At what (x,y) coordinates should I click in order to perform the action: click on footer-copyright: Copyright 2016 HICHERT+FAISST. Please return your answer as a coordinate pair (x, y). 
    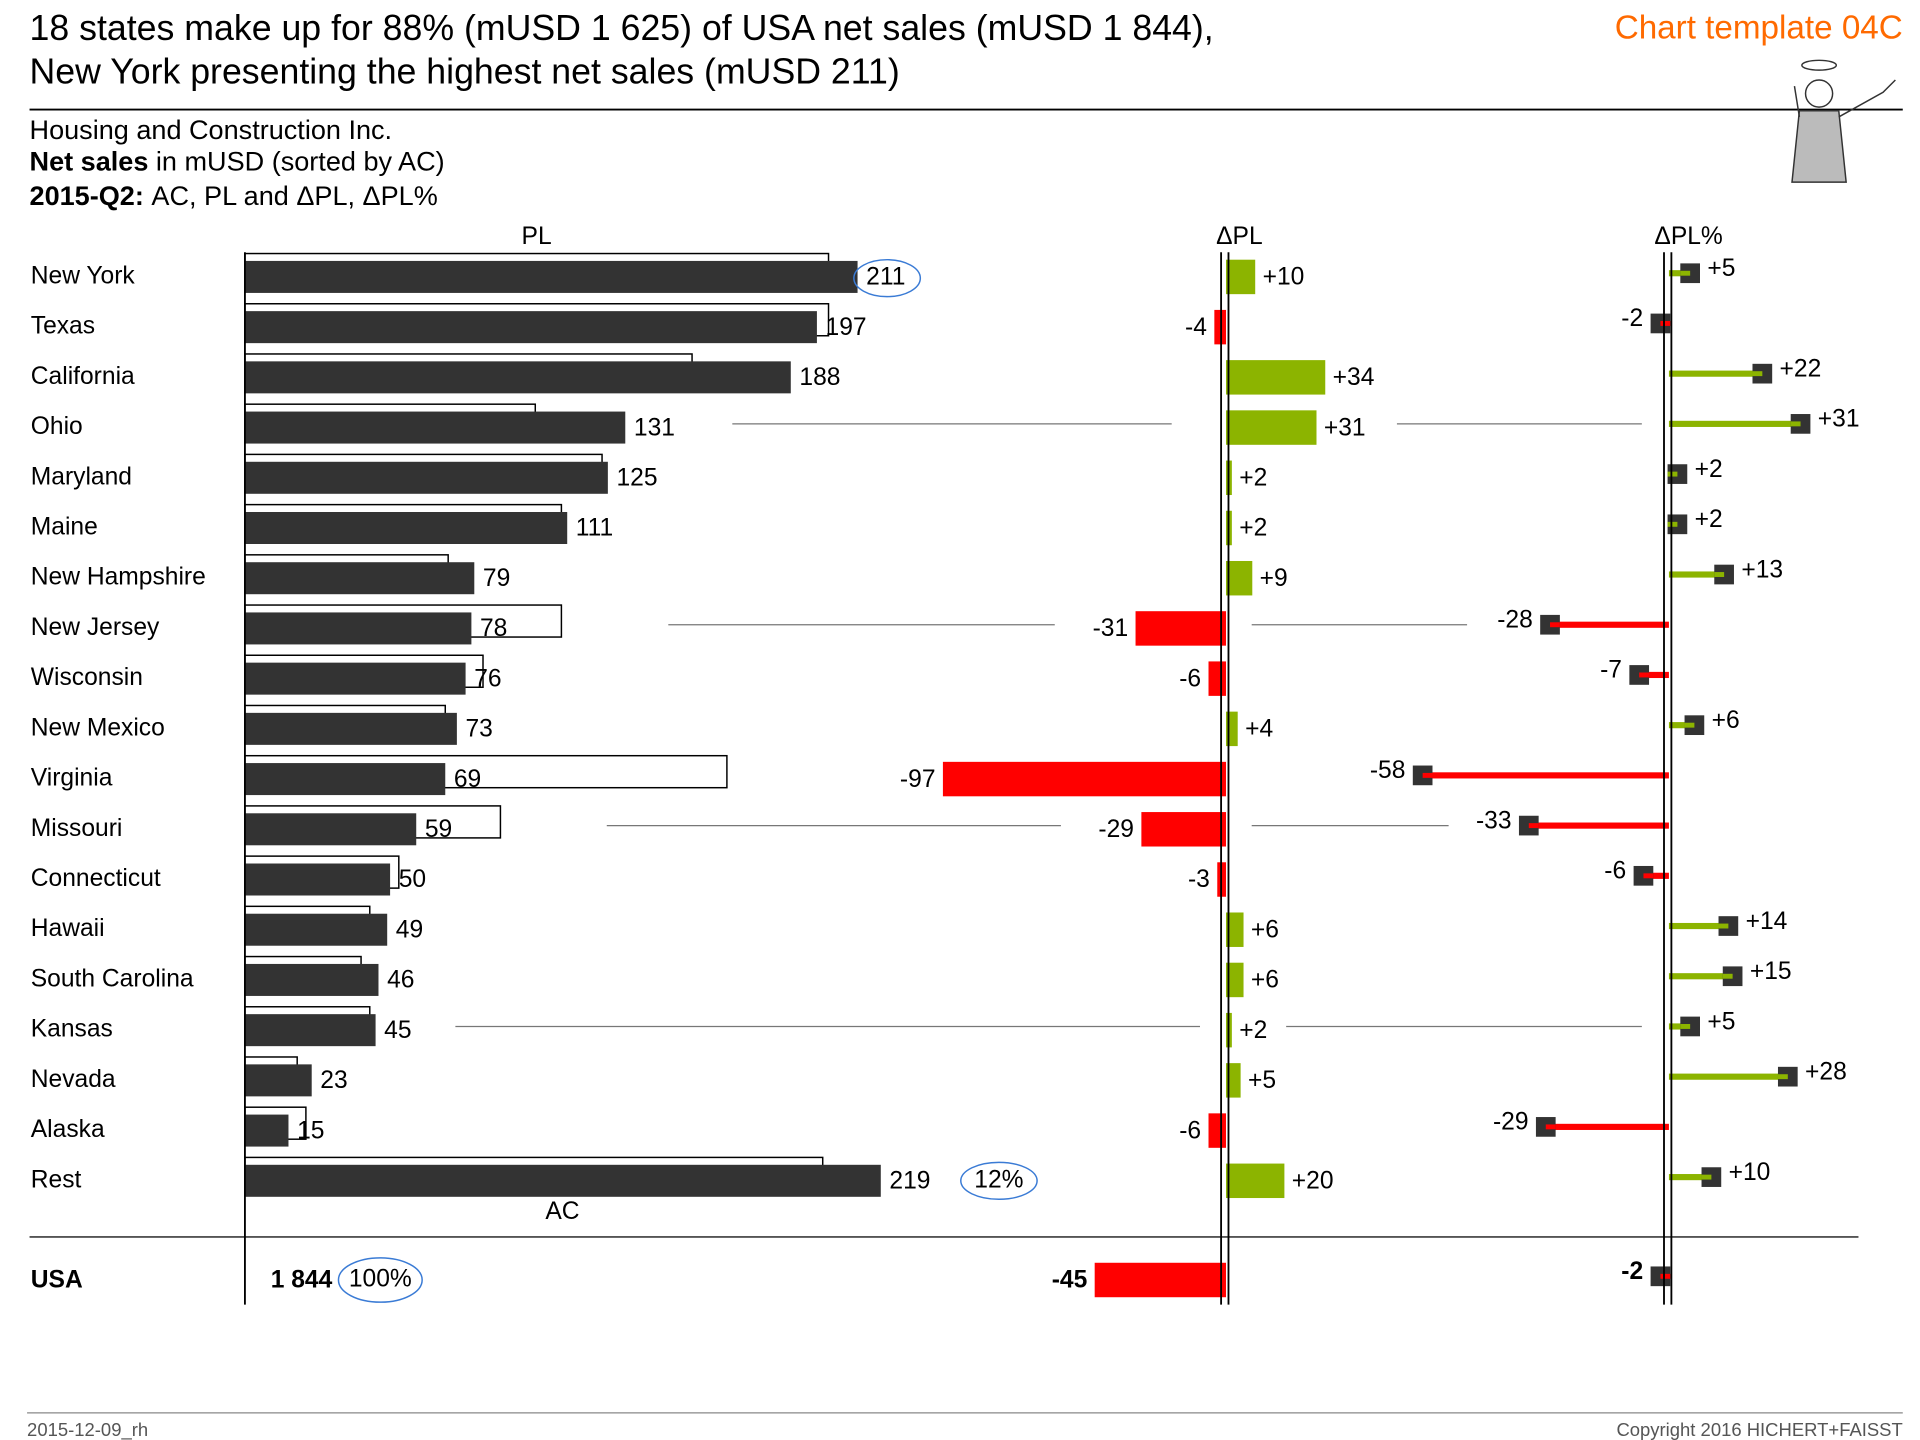
    Looking at the image, I should click on (1759, 1429).